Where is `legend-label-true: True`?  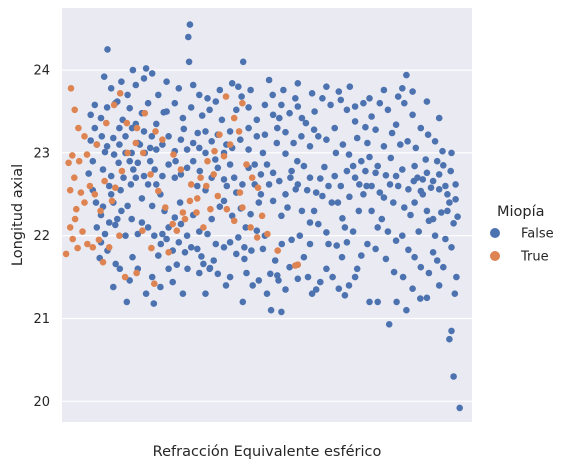 legend-label-true: True is located at coordinates (534, 257).